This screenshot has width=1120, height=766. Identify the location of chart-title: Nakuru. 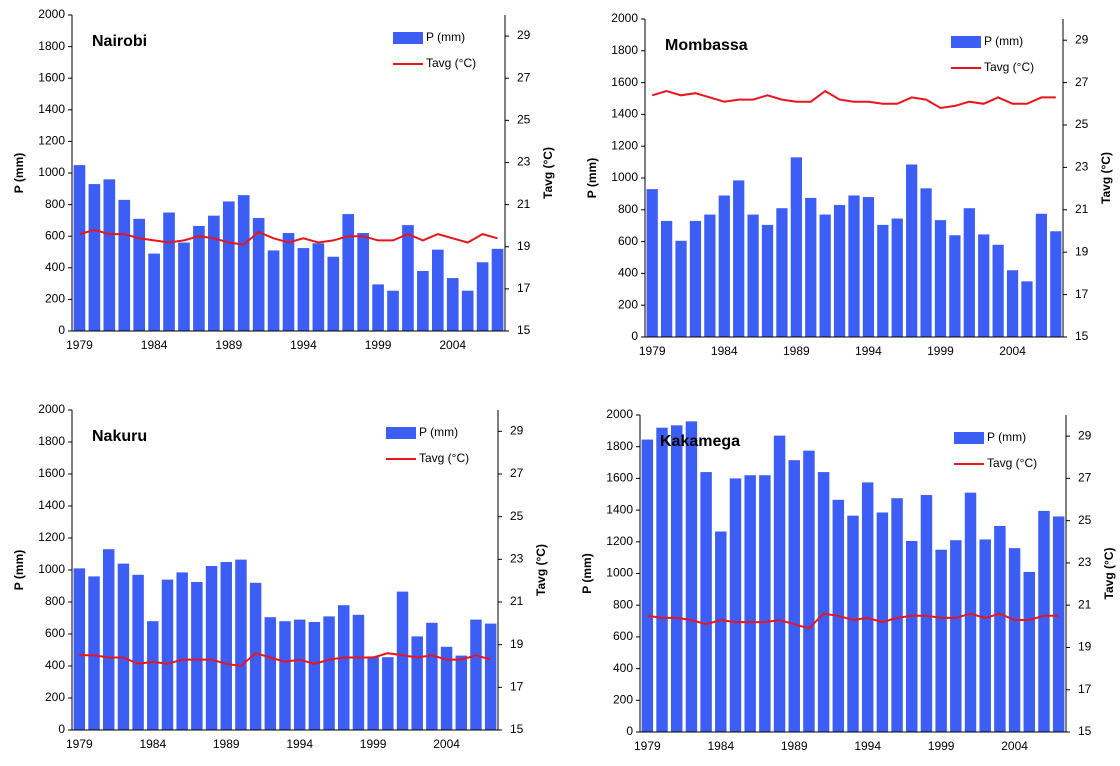
(119, 436).